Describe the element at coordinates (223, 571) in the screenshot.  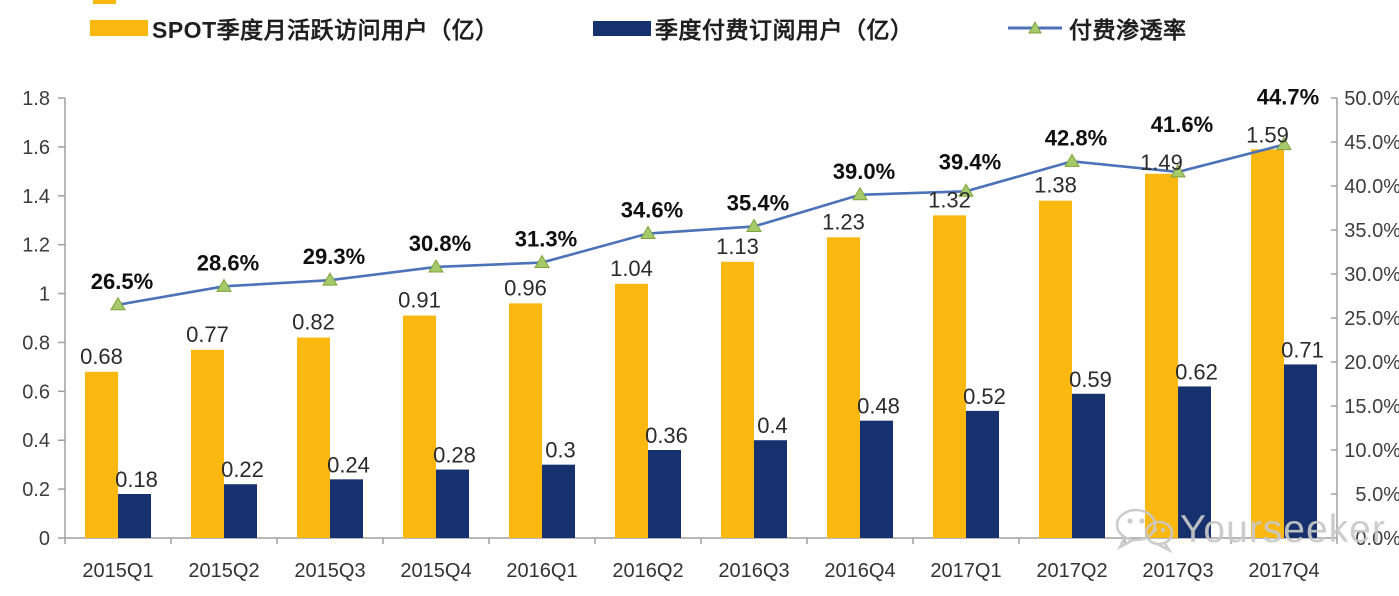
I see `x-axis-category-label: 2015Q2` at that location.